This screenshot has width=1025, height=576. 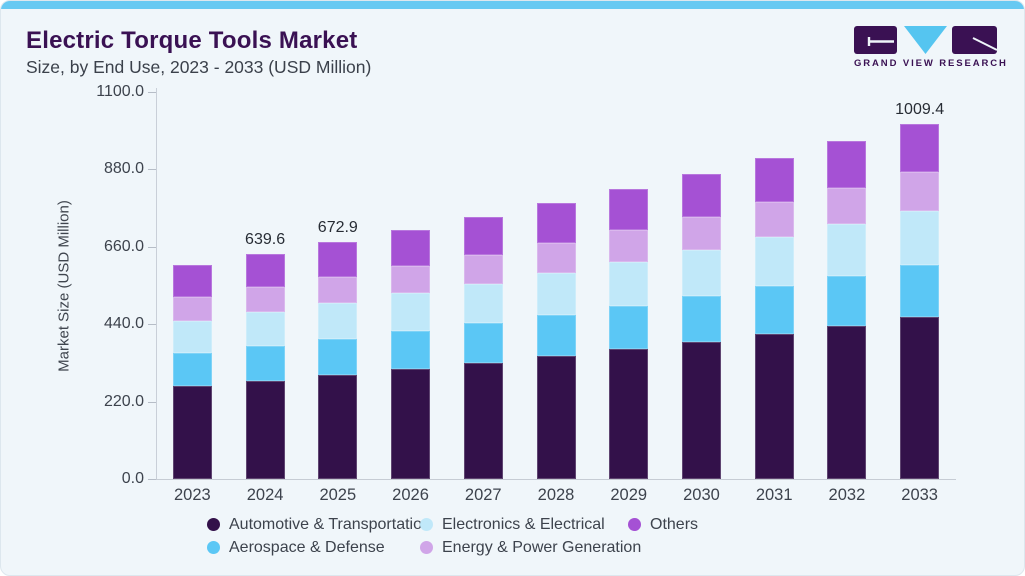 What do you see at coordinates (847, 310) in the screenshot?
I see `stacked-bar-2032` at bounding box center [847, 310].